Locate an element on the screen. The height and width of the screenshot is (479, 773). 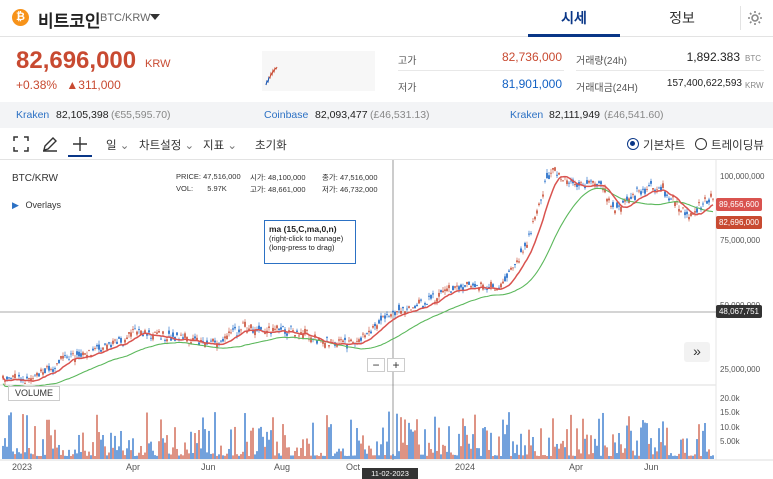
scroll-forward-button: » is located at coordinates (697, 352).